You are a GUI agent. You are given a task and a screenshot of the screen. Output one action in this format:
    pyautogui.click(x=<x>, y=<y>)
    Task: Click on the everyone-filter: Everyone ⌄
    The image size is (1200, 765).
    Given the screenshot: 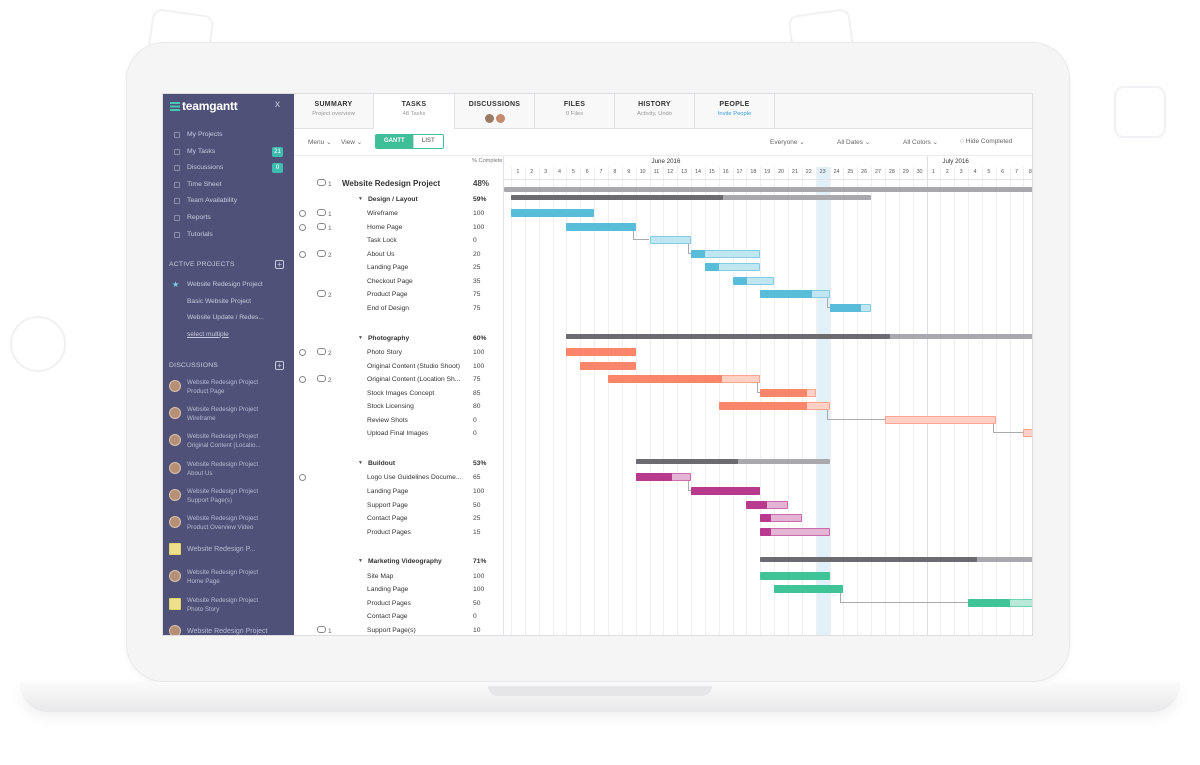 What is the action you would take?
    pyautogui.click(x=787, y=142)
    